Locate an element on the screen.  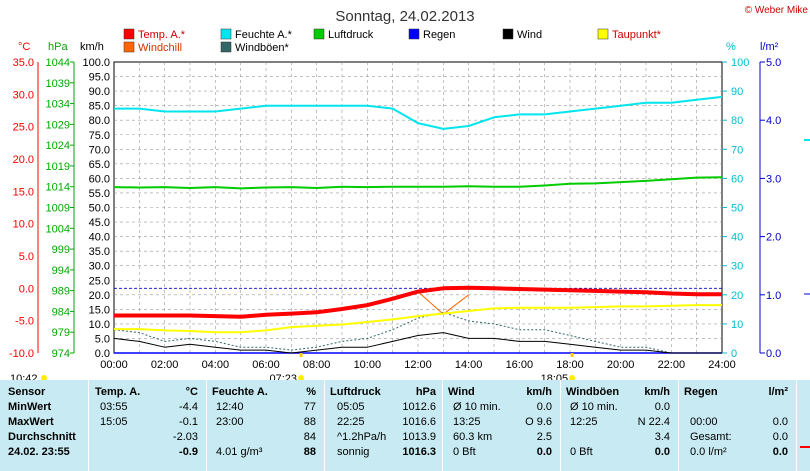
wind-time: Ø 10 min. is located at coordinates (477, 407).